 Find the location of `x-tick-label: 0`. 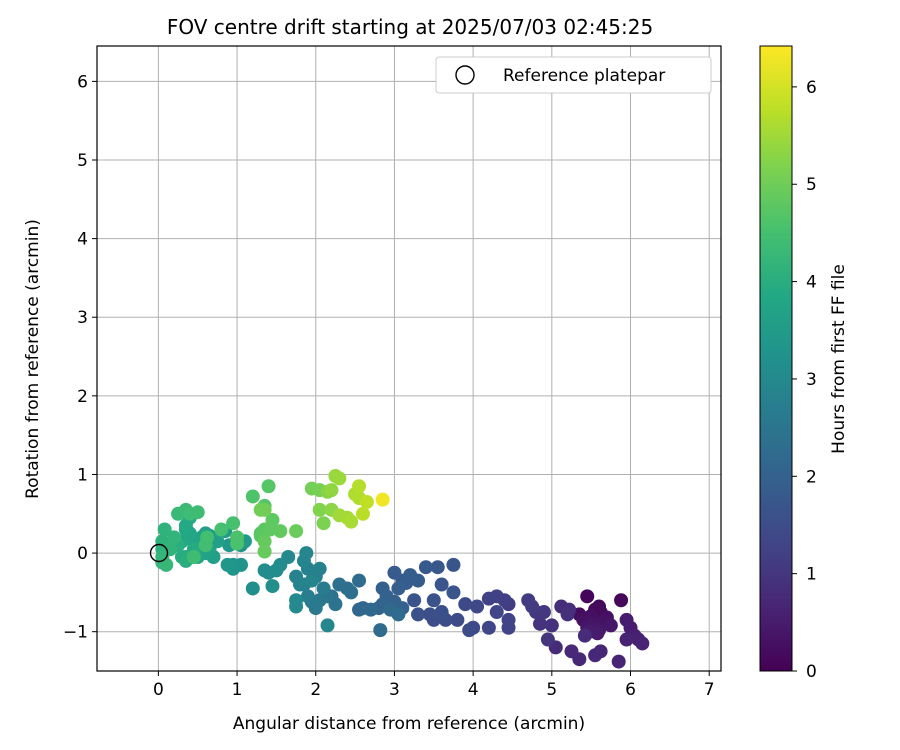

x-tick-label: 0 is located at coordinates (158, 690).